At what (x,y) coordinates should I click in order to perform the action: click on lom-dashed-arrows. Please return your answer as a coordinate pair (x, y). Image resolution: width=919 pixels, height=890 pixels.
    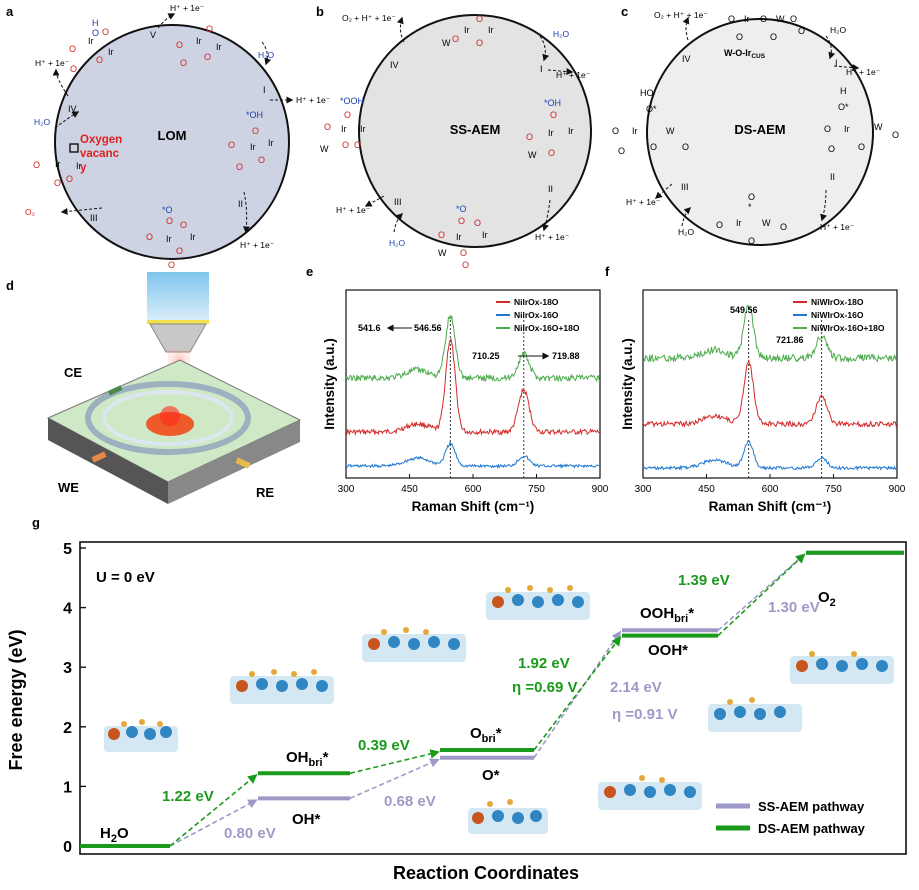
    Looking at the image, I should click on (173, 123).